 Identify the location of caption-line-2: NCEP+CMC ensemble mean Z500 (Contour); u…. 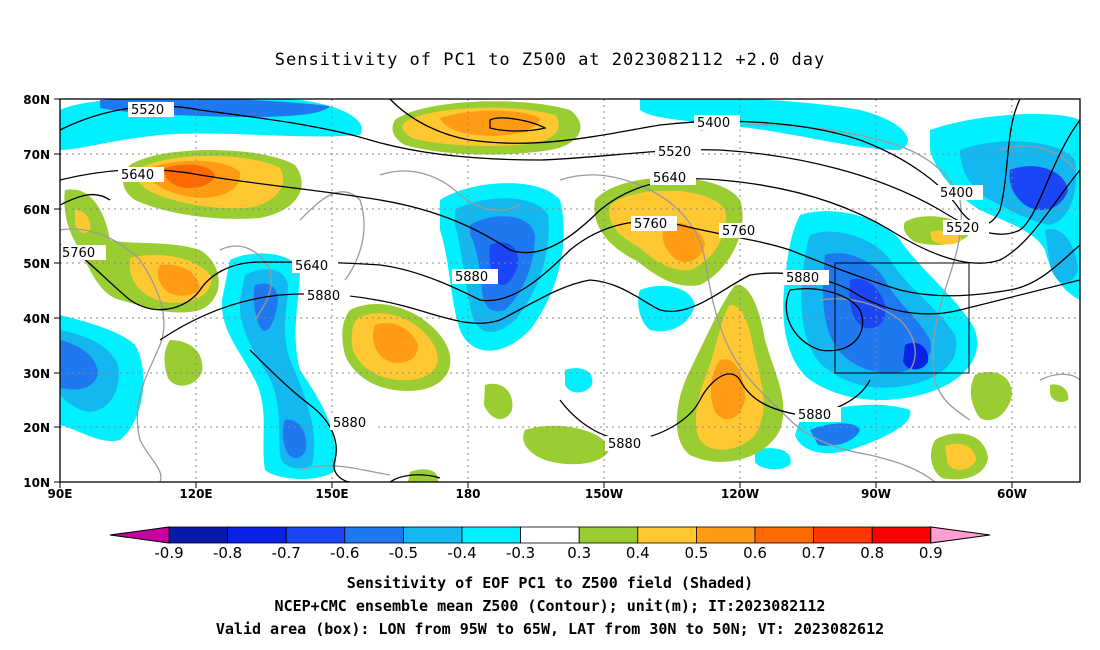
(550, 606).